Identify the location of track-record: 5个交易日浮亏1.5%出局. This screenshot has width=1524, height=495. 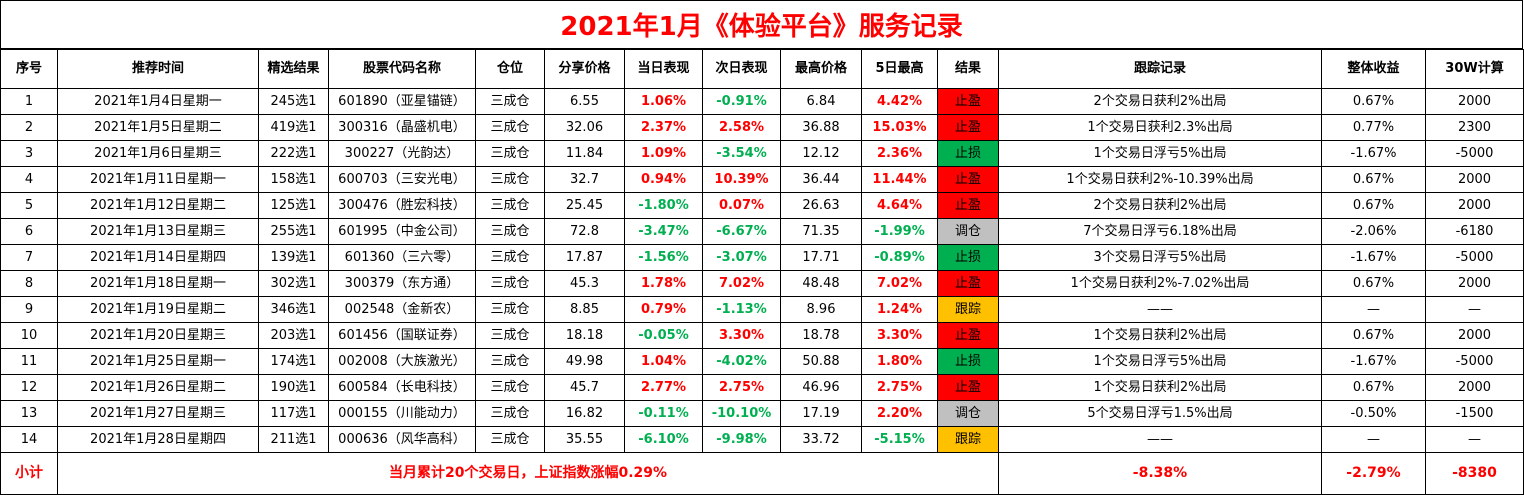
(1160, 413).